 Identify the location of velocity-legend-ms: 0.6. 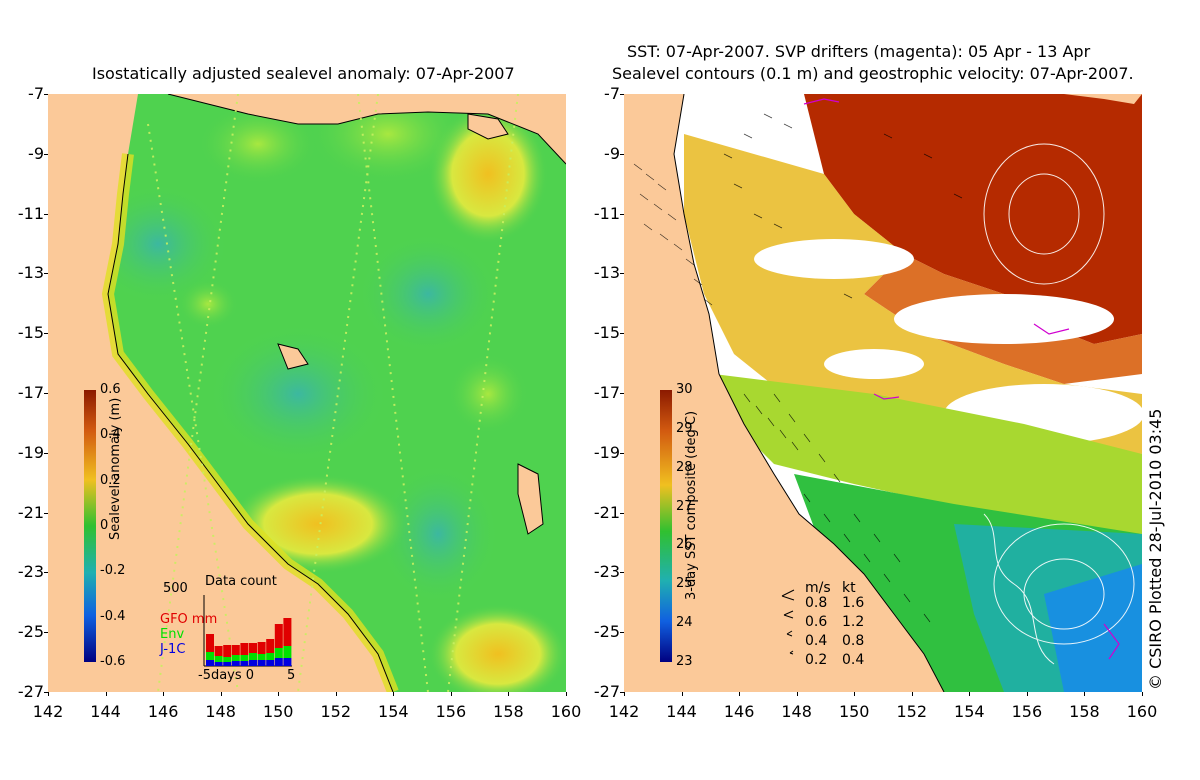
(816, 622).